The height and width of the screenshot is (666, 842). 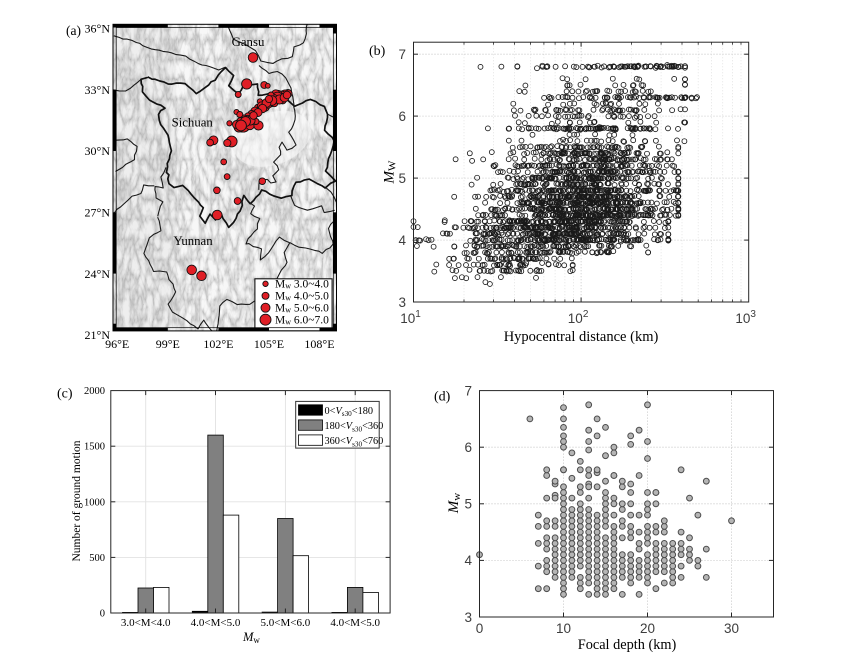 What do you see at coordinates (248, 42) in the screenshot?
I see `svg-text: Gansu` at bounding box center [248, 42].